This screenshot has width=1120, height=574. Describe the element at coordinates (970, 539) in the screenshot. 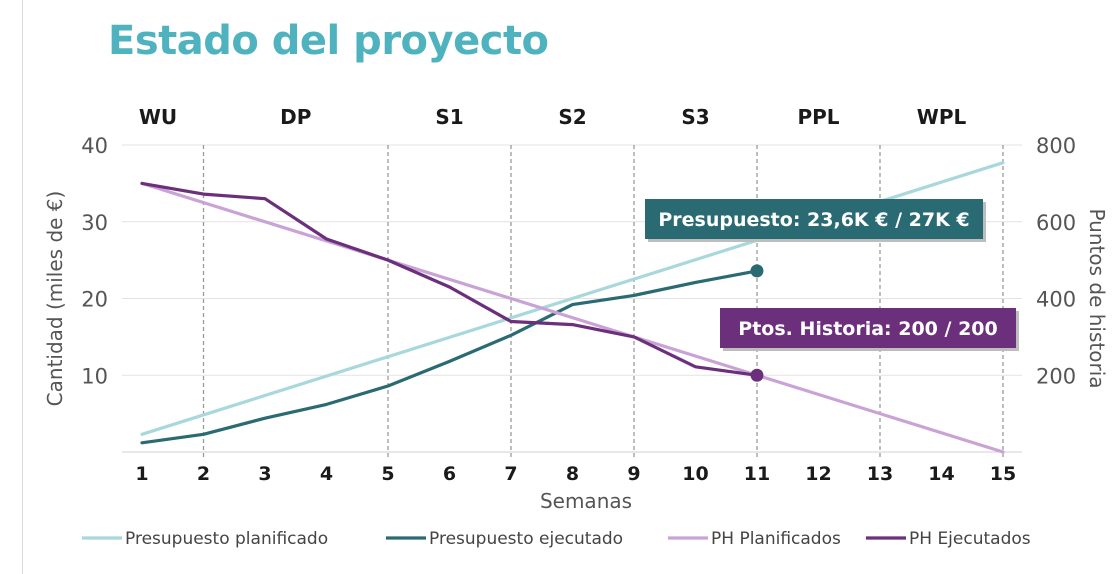

I see `legend-label: PH Ejecutados` at that location.